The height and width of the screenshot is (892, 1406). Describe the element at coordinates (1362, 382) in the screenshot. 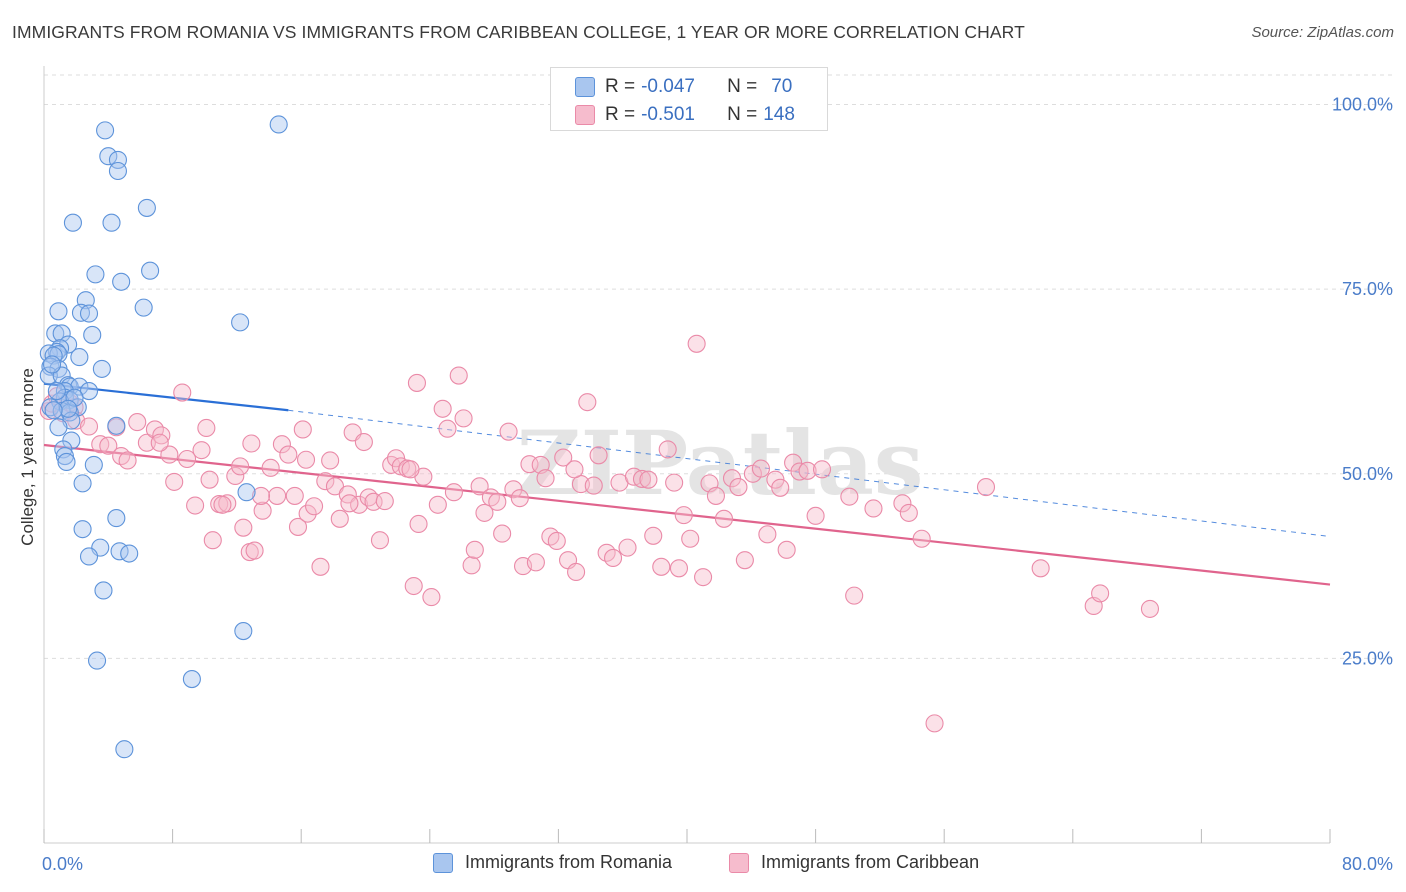

I see `y-tick-labels: 25.0% 50.0% 75.0% 100.0%` at that location.